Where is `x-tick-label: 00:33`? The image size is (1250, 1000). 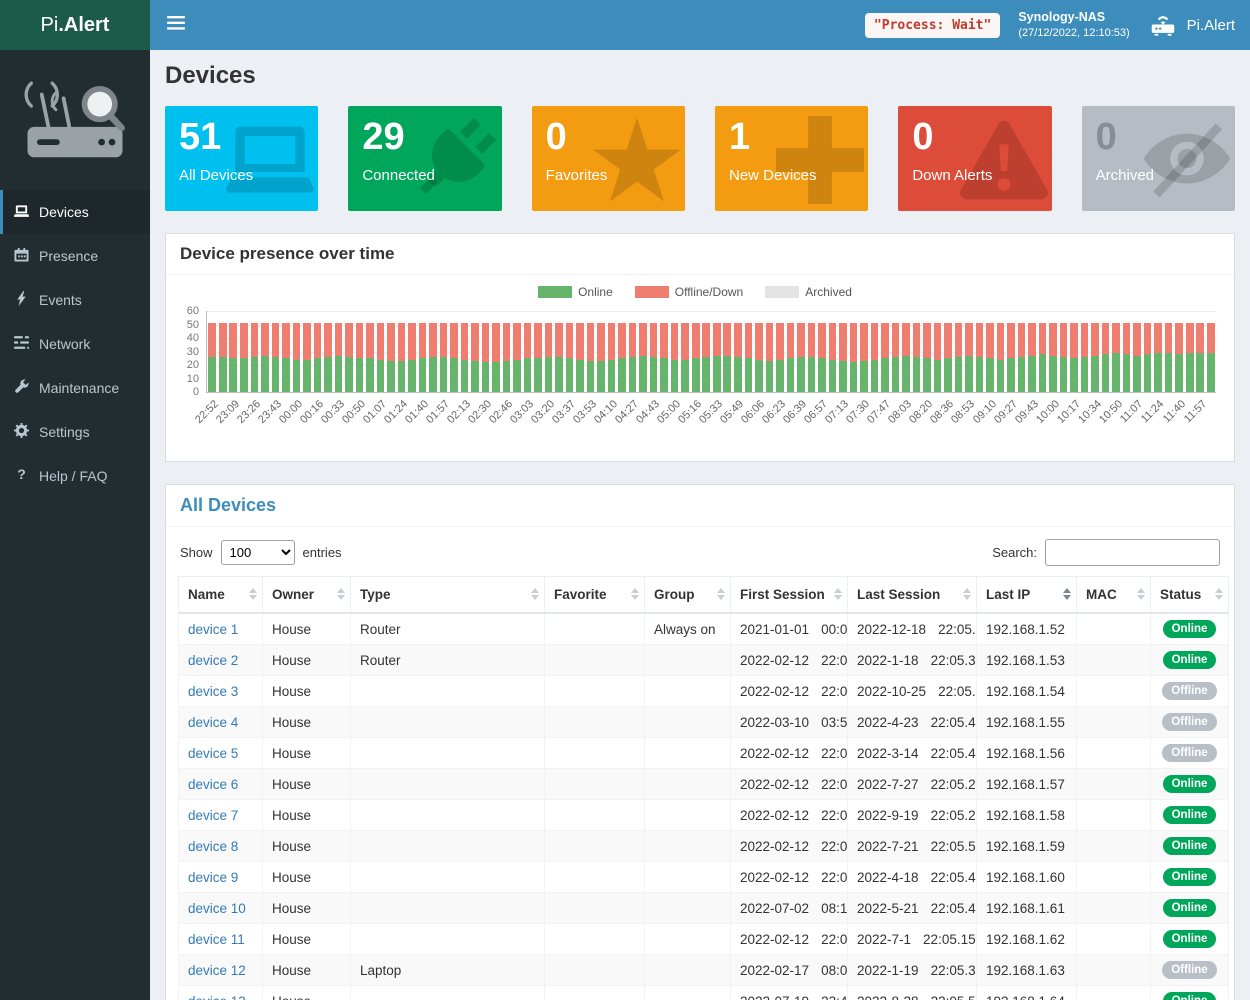 x-tick-label: 00:33 is located at coordinates (332, 412).